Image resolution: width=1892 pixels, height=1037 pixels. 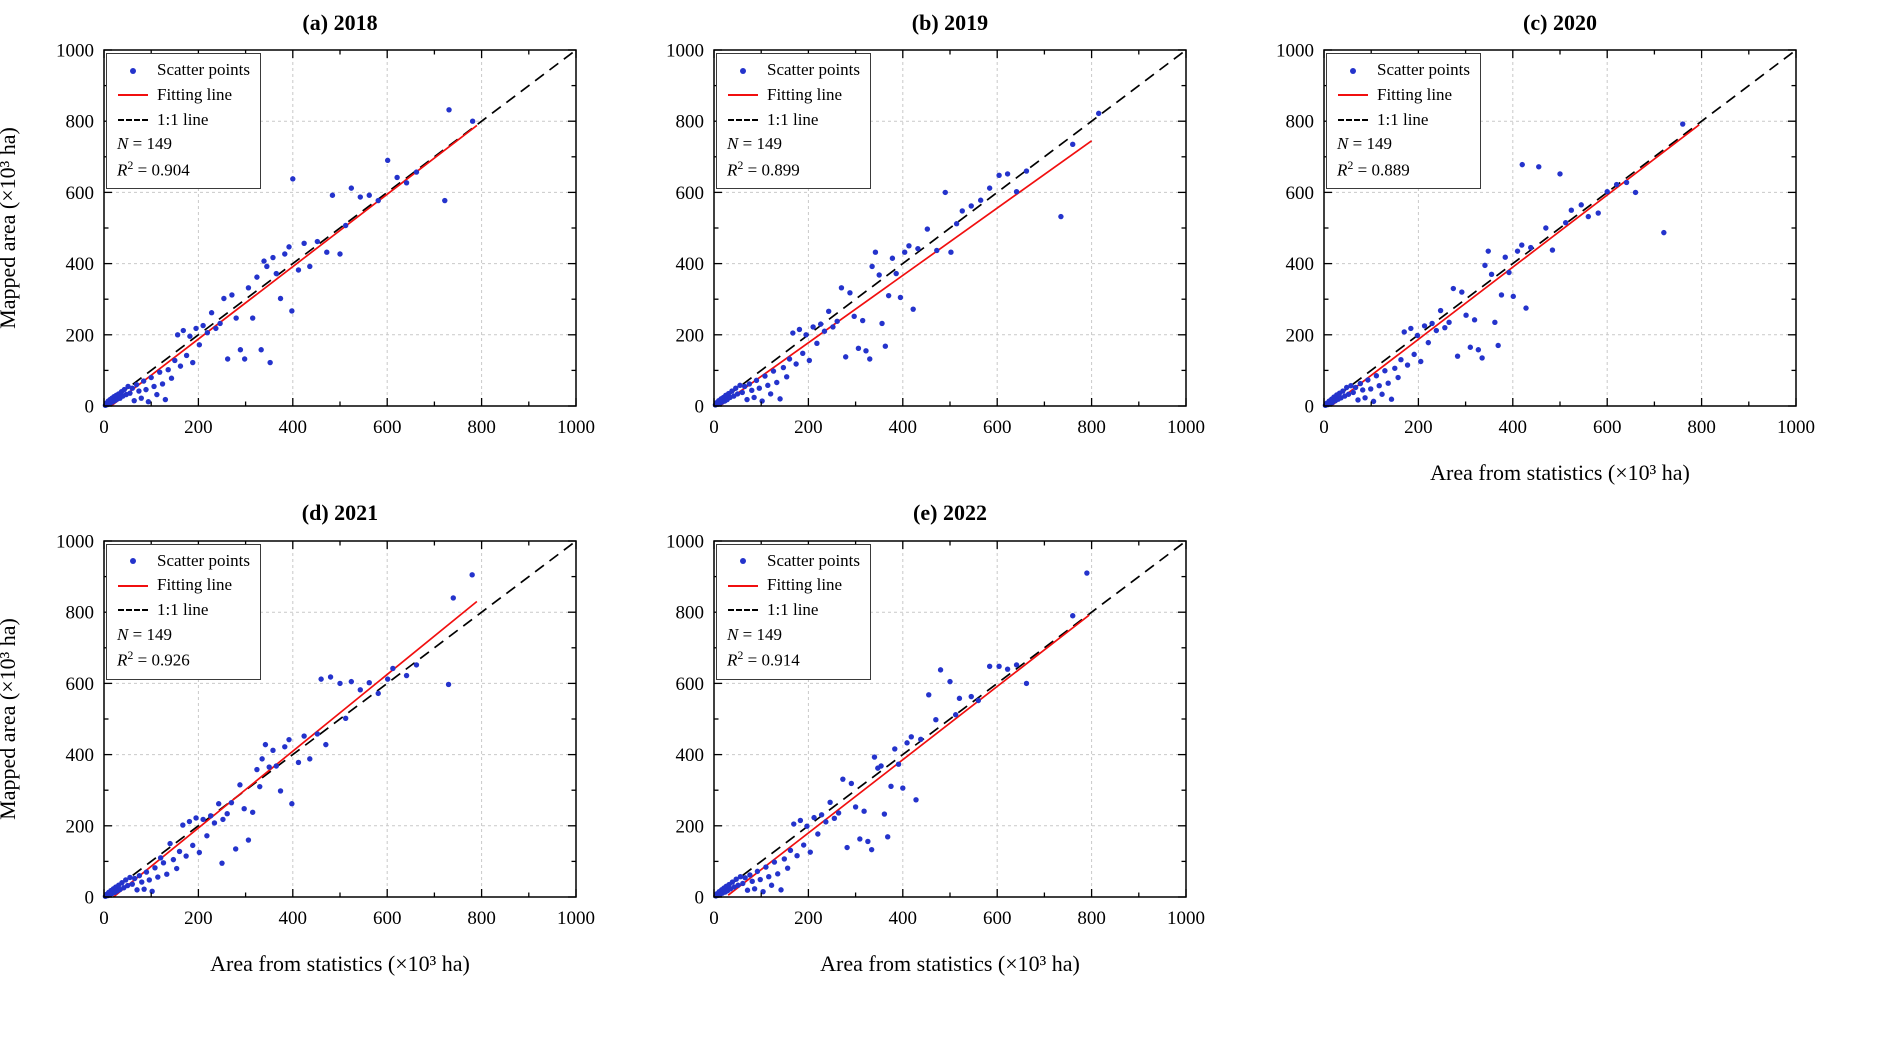 What do you see at coordinates (340, 513) in the screenshot?
I see `panel-title-2021: (d) 2021` at bounding box center [340, 513].